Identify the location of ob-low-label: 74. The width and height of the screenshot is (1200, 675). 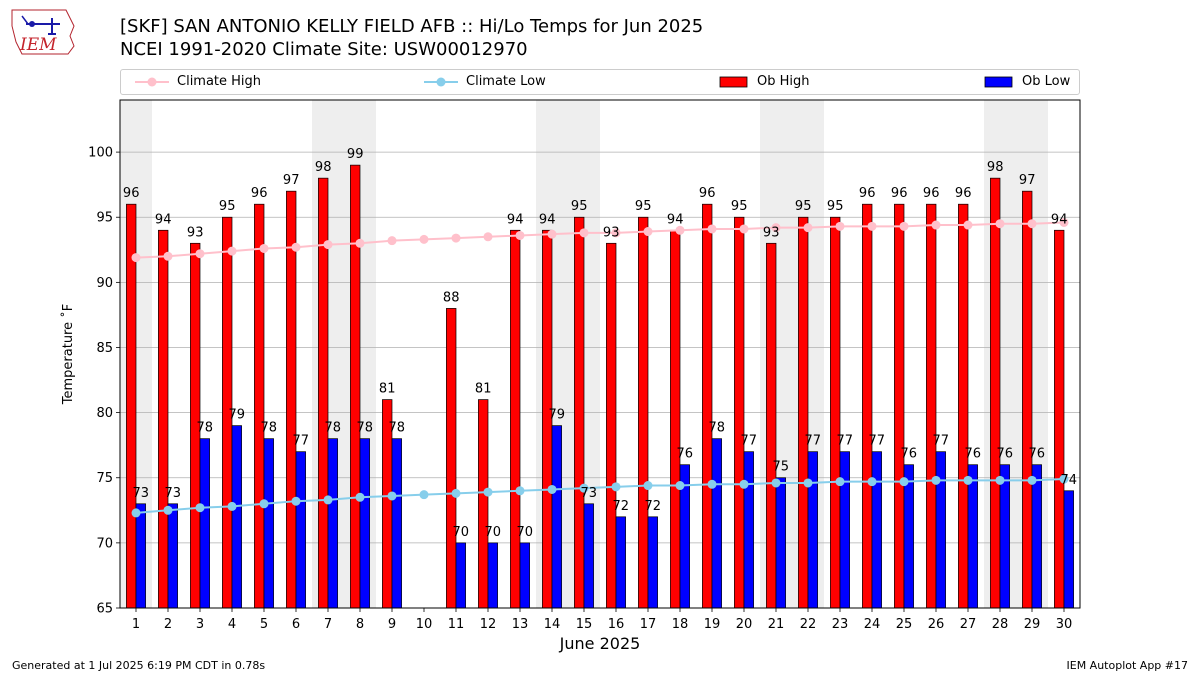
(1069, 480).